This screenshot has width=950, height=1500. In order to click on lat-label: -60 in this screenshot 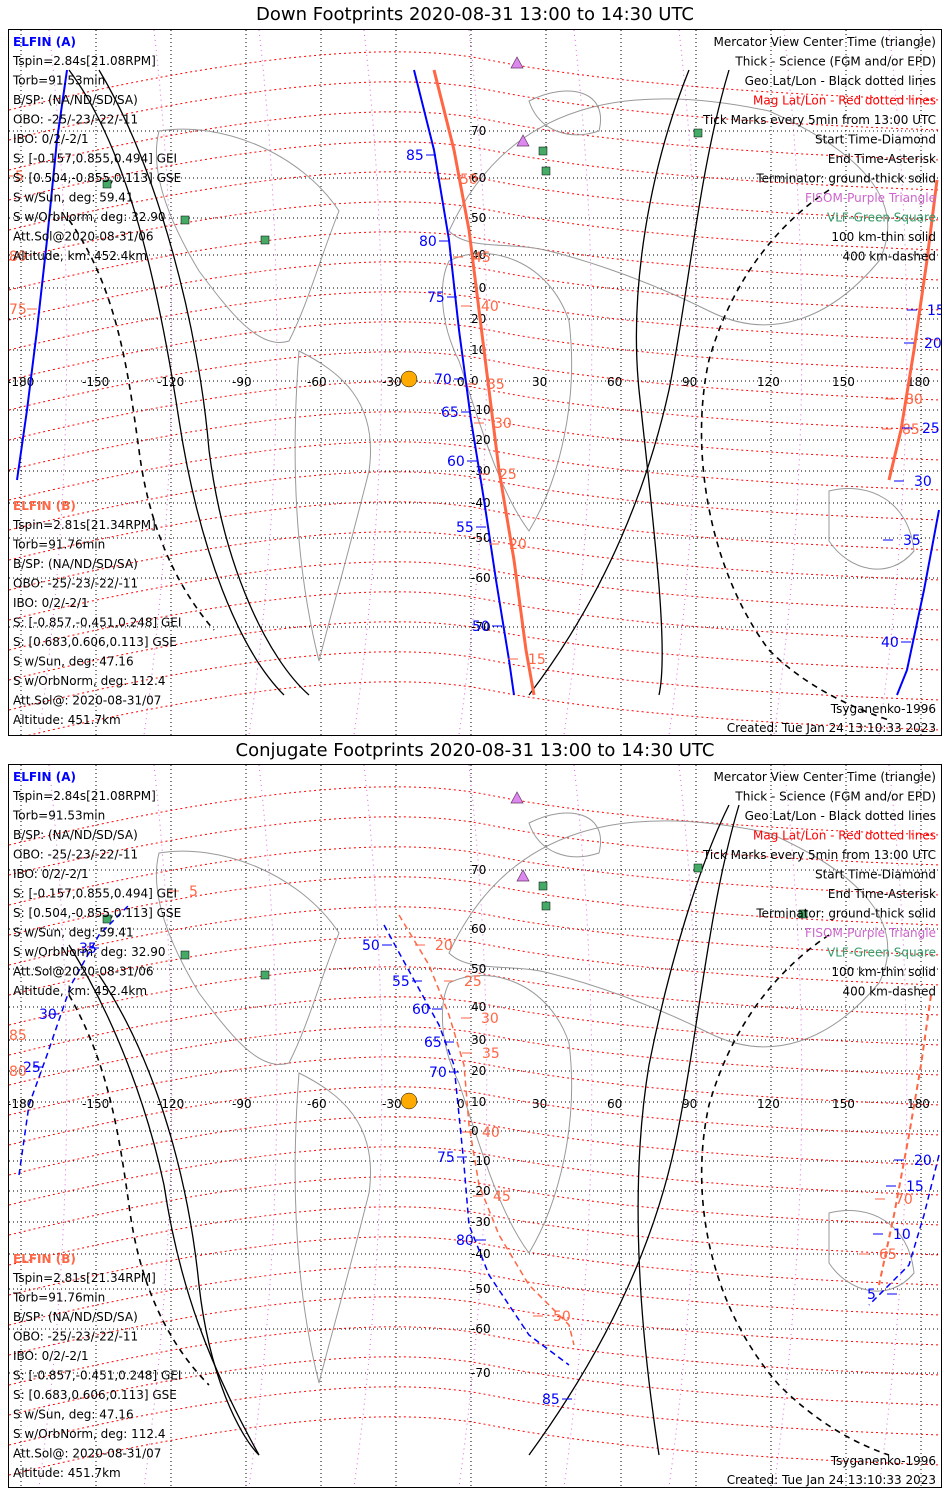, I will do `click(481, 1329)`.